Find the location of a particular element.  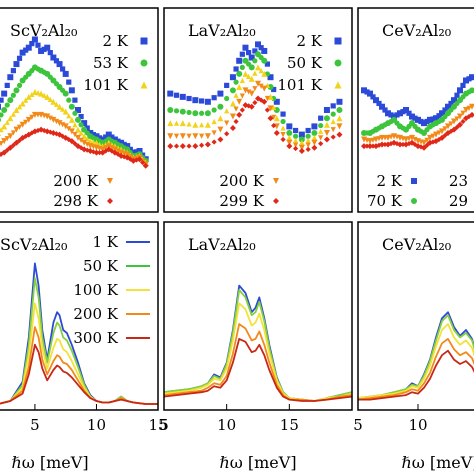

legend-marker is located at coordinates (414, 201).